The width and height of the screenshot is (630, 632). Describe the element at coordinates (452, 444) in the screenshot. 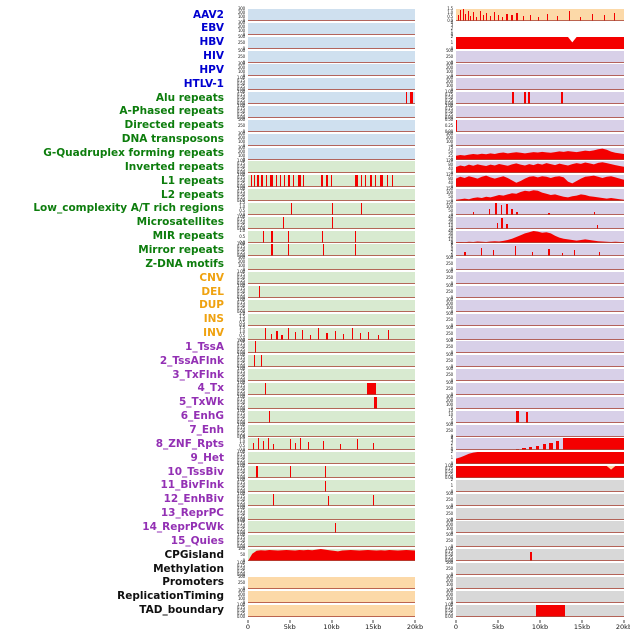

I see `y-tick-label: 2` at that location.